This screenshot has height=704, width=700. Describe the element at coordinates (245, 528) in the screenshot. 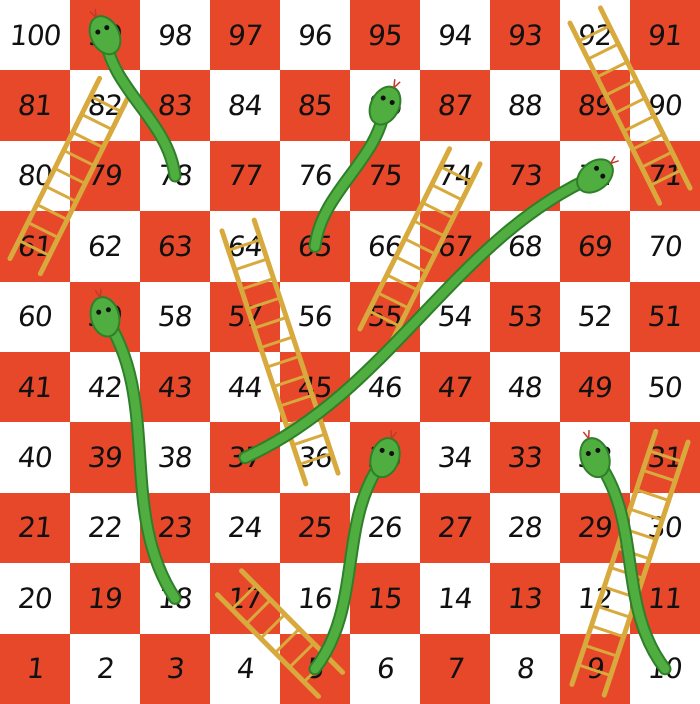

I see `board-square-24: 24` at that location.